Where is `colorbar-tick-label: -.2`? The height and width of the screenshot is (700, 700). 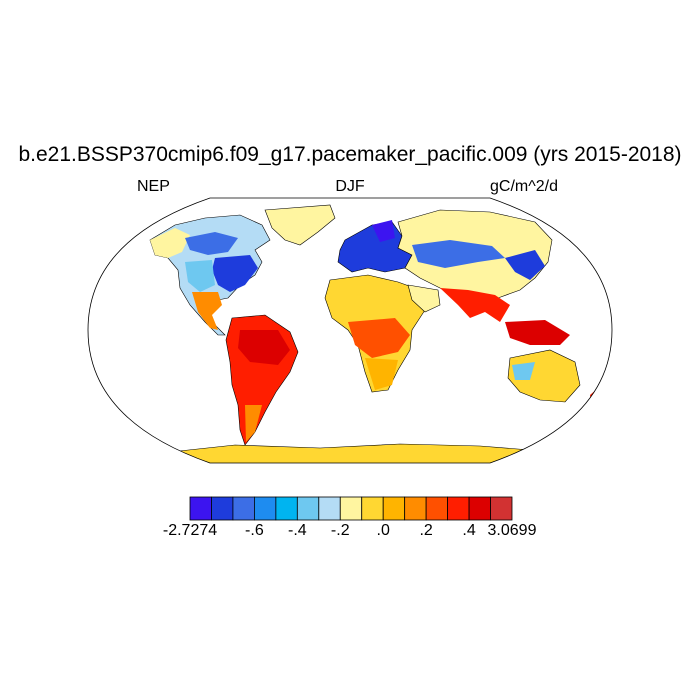
colorbar-tick-label: -.2 is located at coordinates (340, 530).